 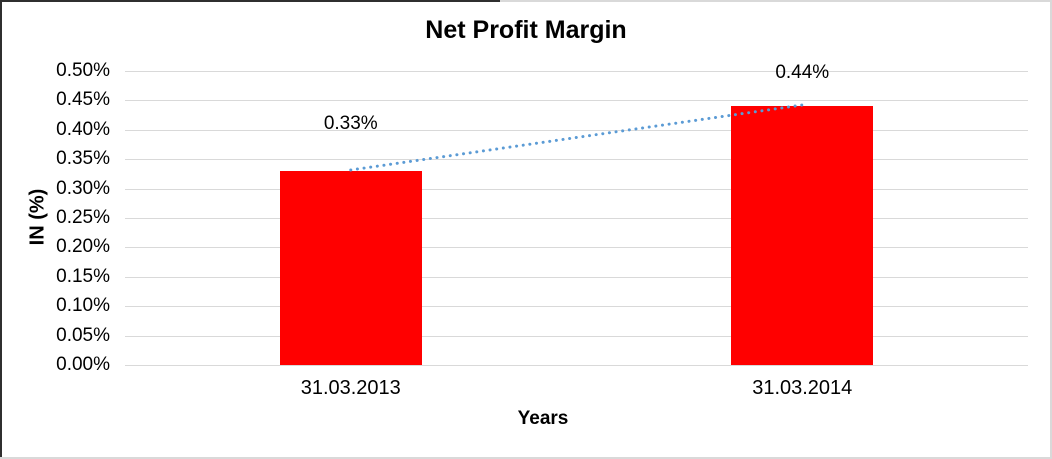 What do you see at coordinates (526, 458) in the screenshot?
I see `frame-border-bottom` at bounding box center [526, 458].